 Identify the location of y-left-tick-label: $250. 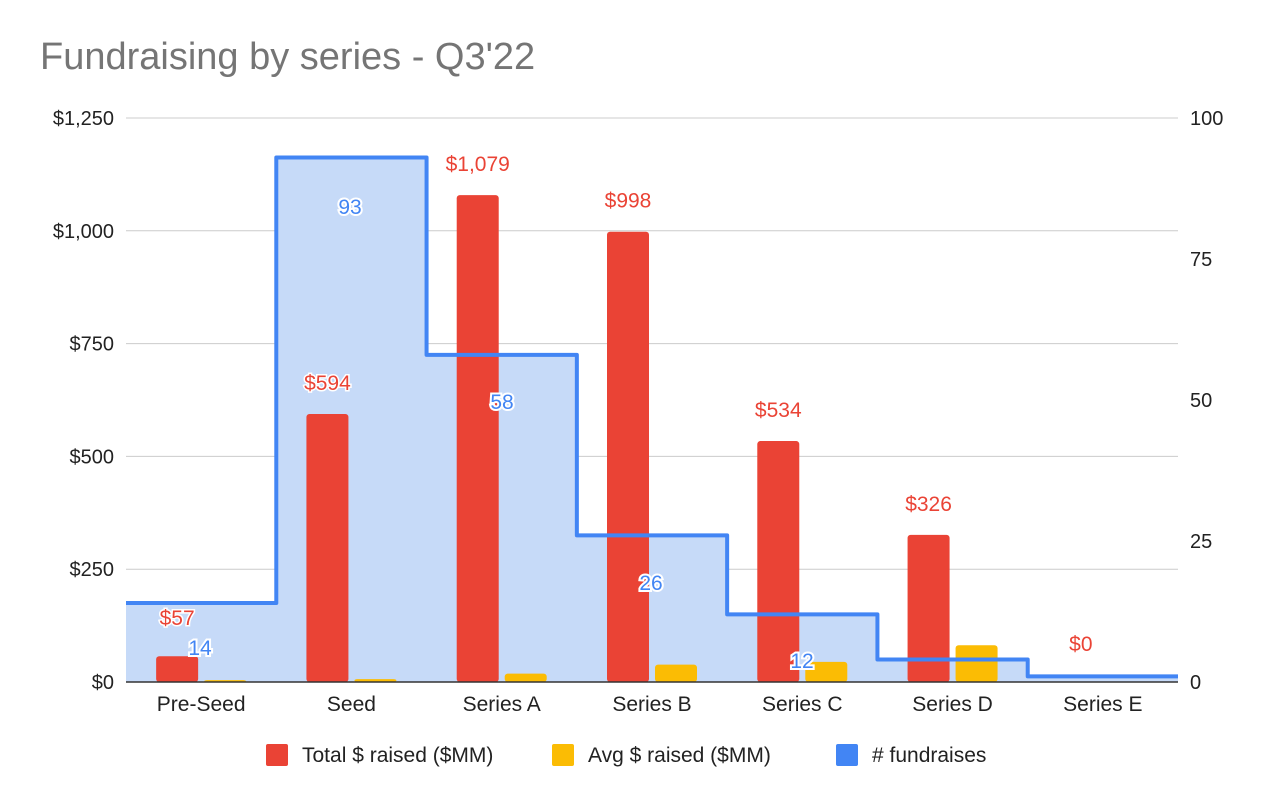
(92, 570).